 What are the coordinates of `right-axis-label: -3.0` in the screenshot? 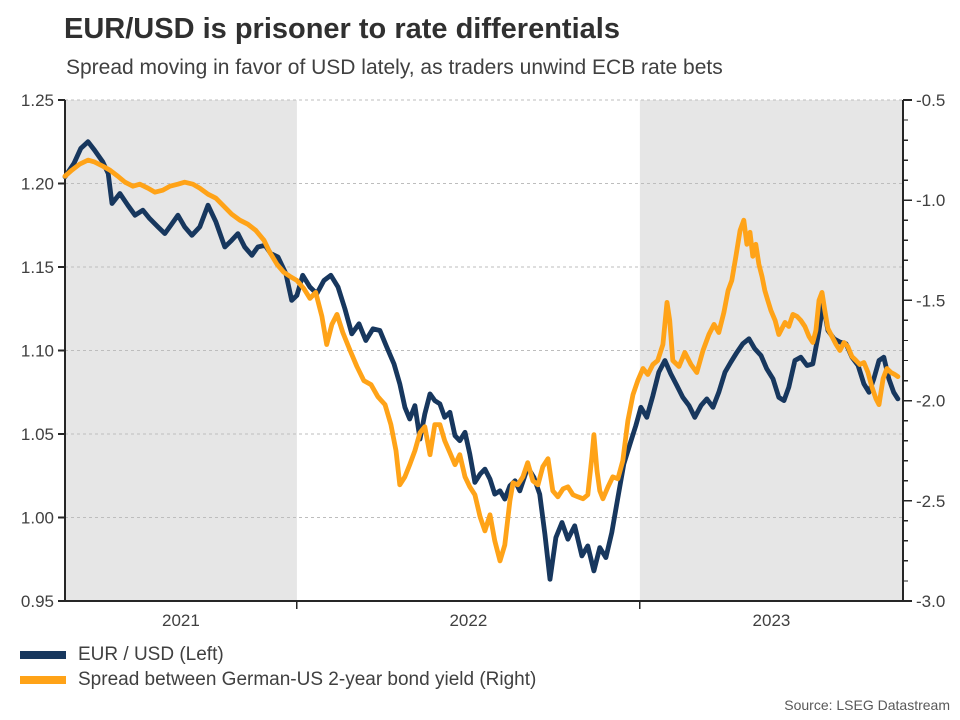 It's located at (930, 601).